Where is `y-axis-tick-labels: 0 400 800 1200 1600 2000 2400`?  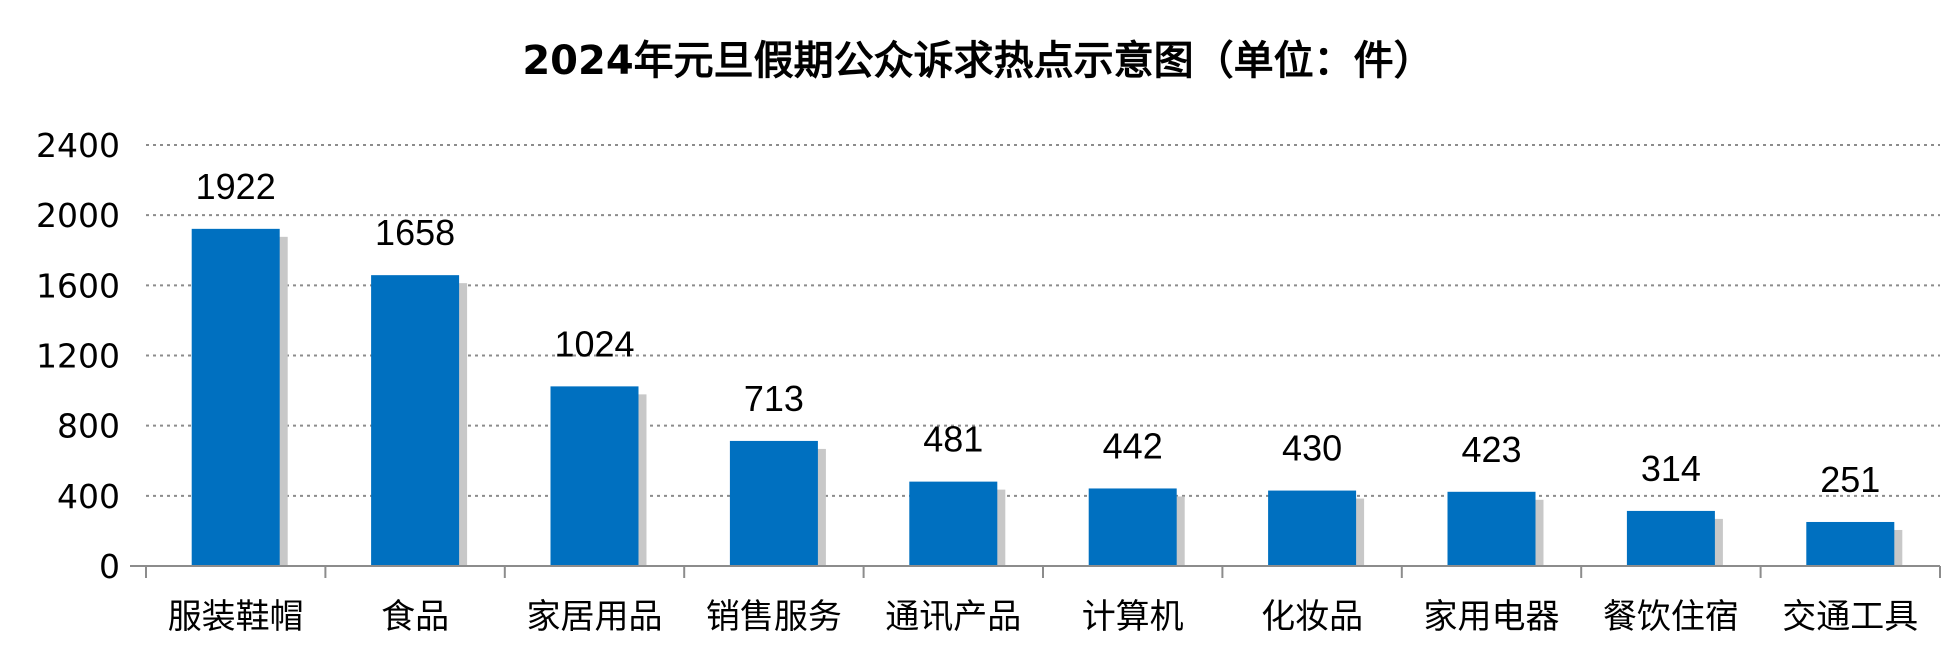
y-axis-tick-labels: 0 400 800 1200 1600 2000 2400 is located at coordinates (78, 356).